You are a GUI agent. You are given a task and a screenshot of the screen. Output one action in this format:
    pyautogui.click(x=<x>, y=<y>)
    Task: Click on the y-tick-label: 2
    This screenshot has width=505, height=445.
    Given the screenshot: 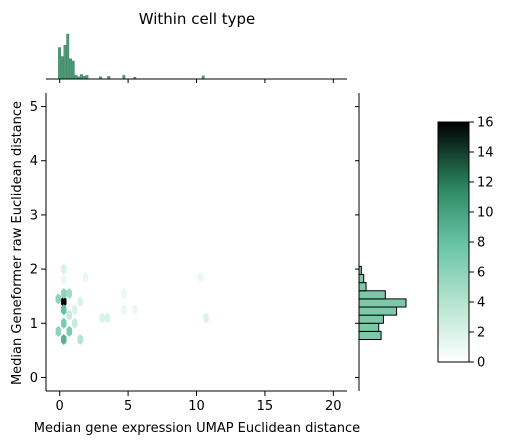 What is the action you would take?
    pyautogui.click(x=34, y=270)
    